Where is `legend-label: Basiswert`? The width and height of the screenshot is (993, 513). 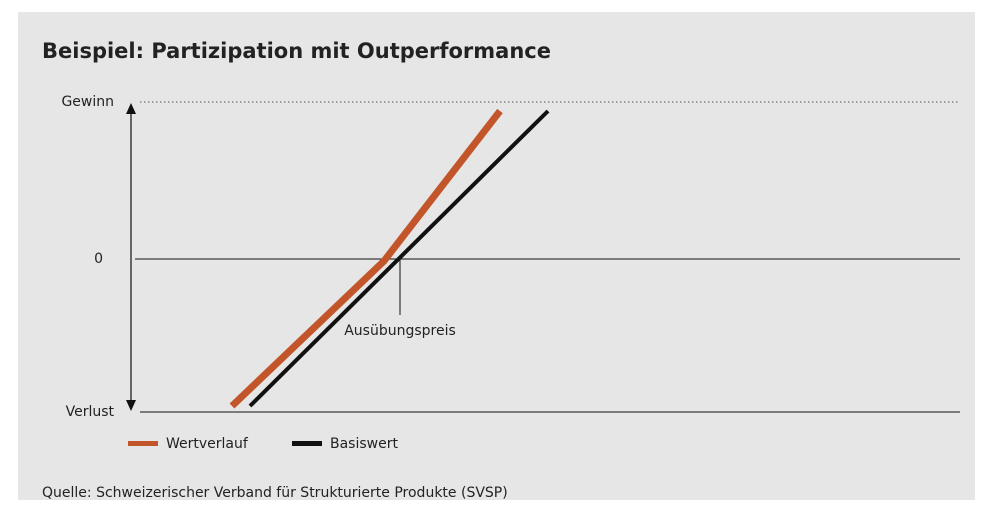
legend-label: Basiswert is located at coordinates (364, 444).